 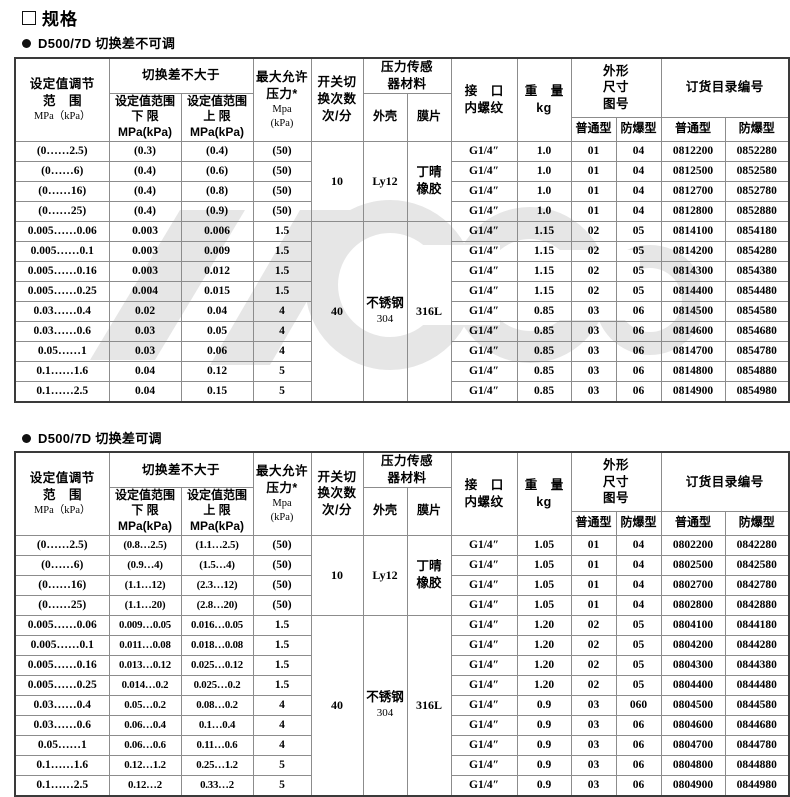 I want to click on th-switch-diff-group: 切换差不大于, so click(x=181, y=75).